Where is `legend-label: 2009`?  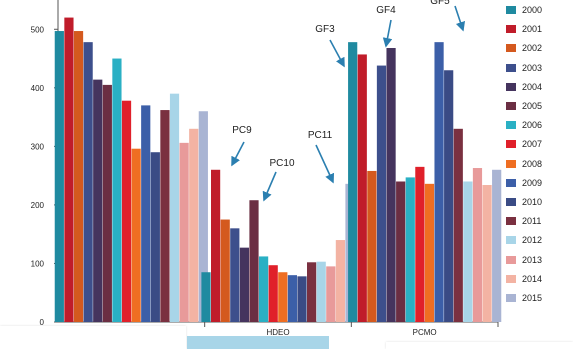
legend-label: 2009 is located at coordinates (532, 182).